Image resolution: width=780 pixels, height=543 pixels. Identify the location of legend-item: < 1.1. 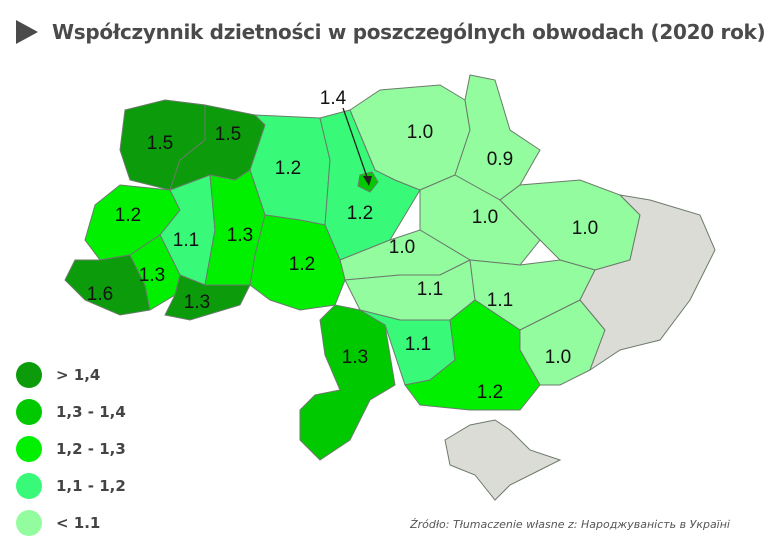
(71, 522).